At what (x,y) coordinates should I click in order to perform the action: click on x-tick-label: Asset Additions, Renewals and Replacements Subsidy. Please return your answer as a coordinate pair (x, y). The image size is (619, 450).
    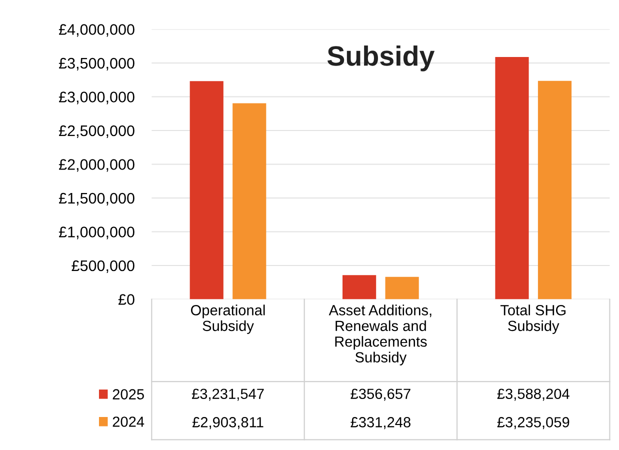
    Looking at the image, I should click on (380, 335).